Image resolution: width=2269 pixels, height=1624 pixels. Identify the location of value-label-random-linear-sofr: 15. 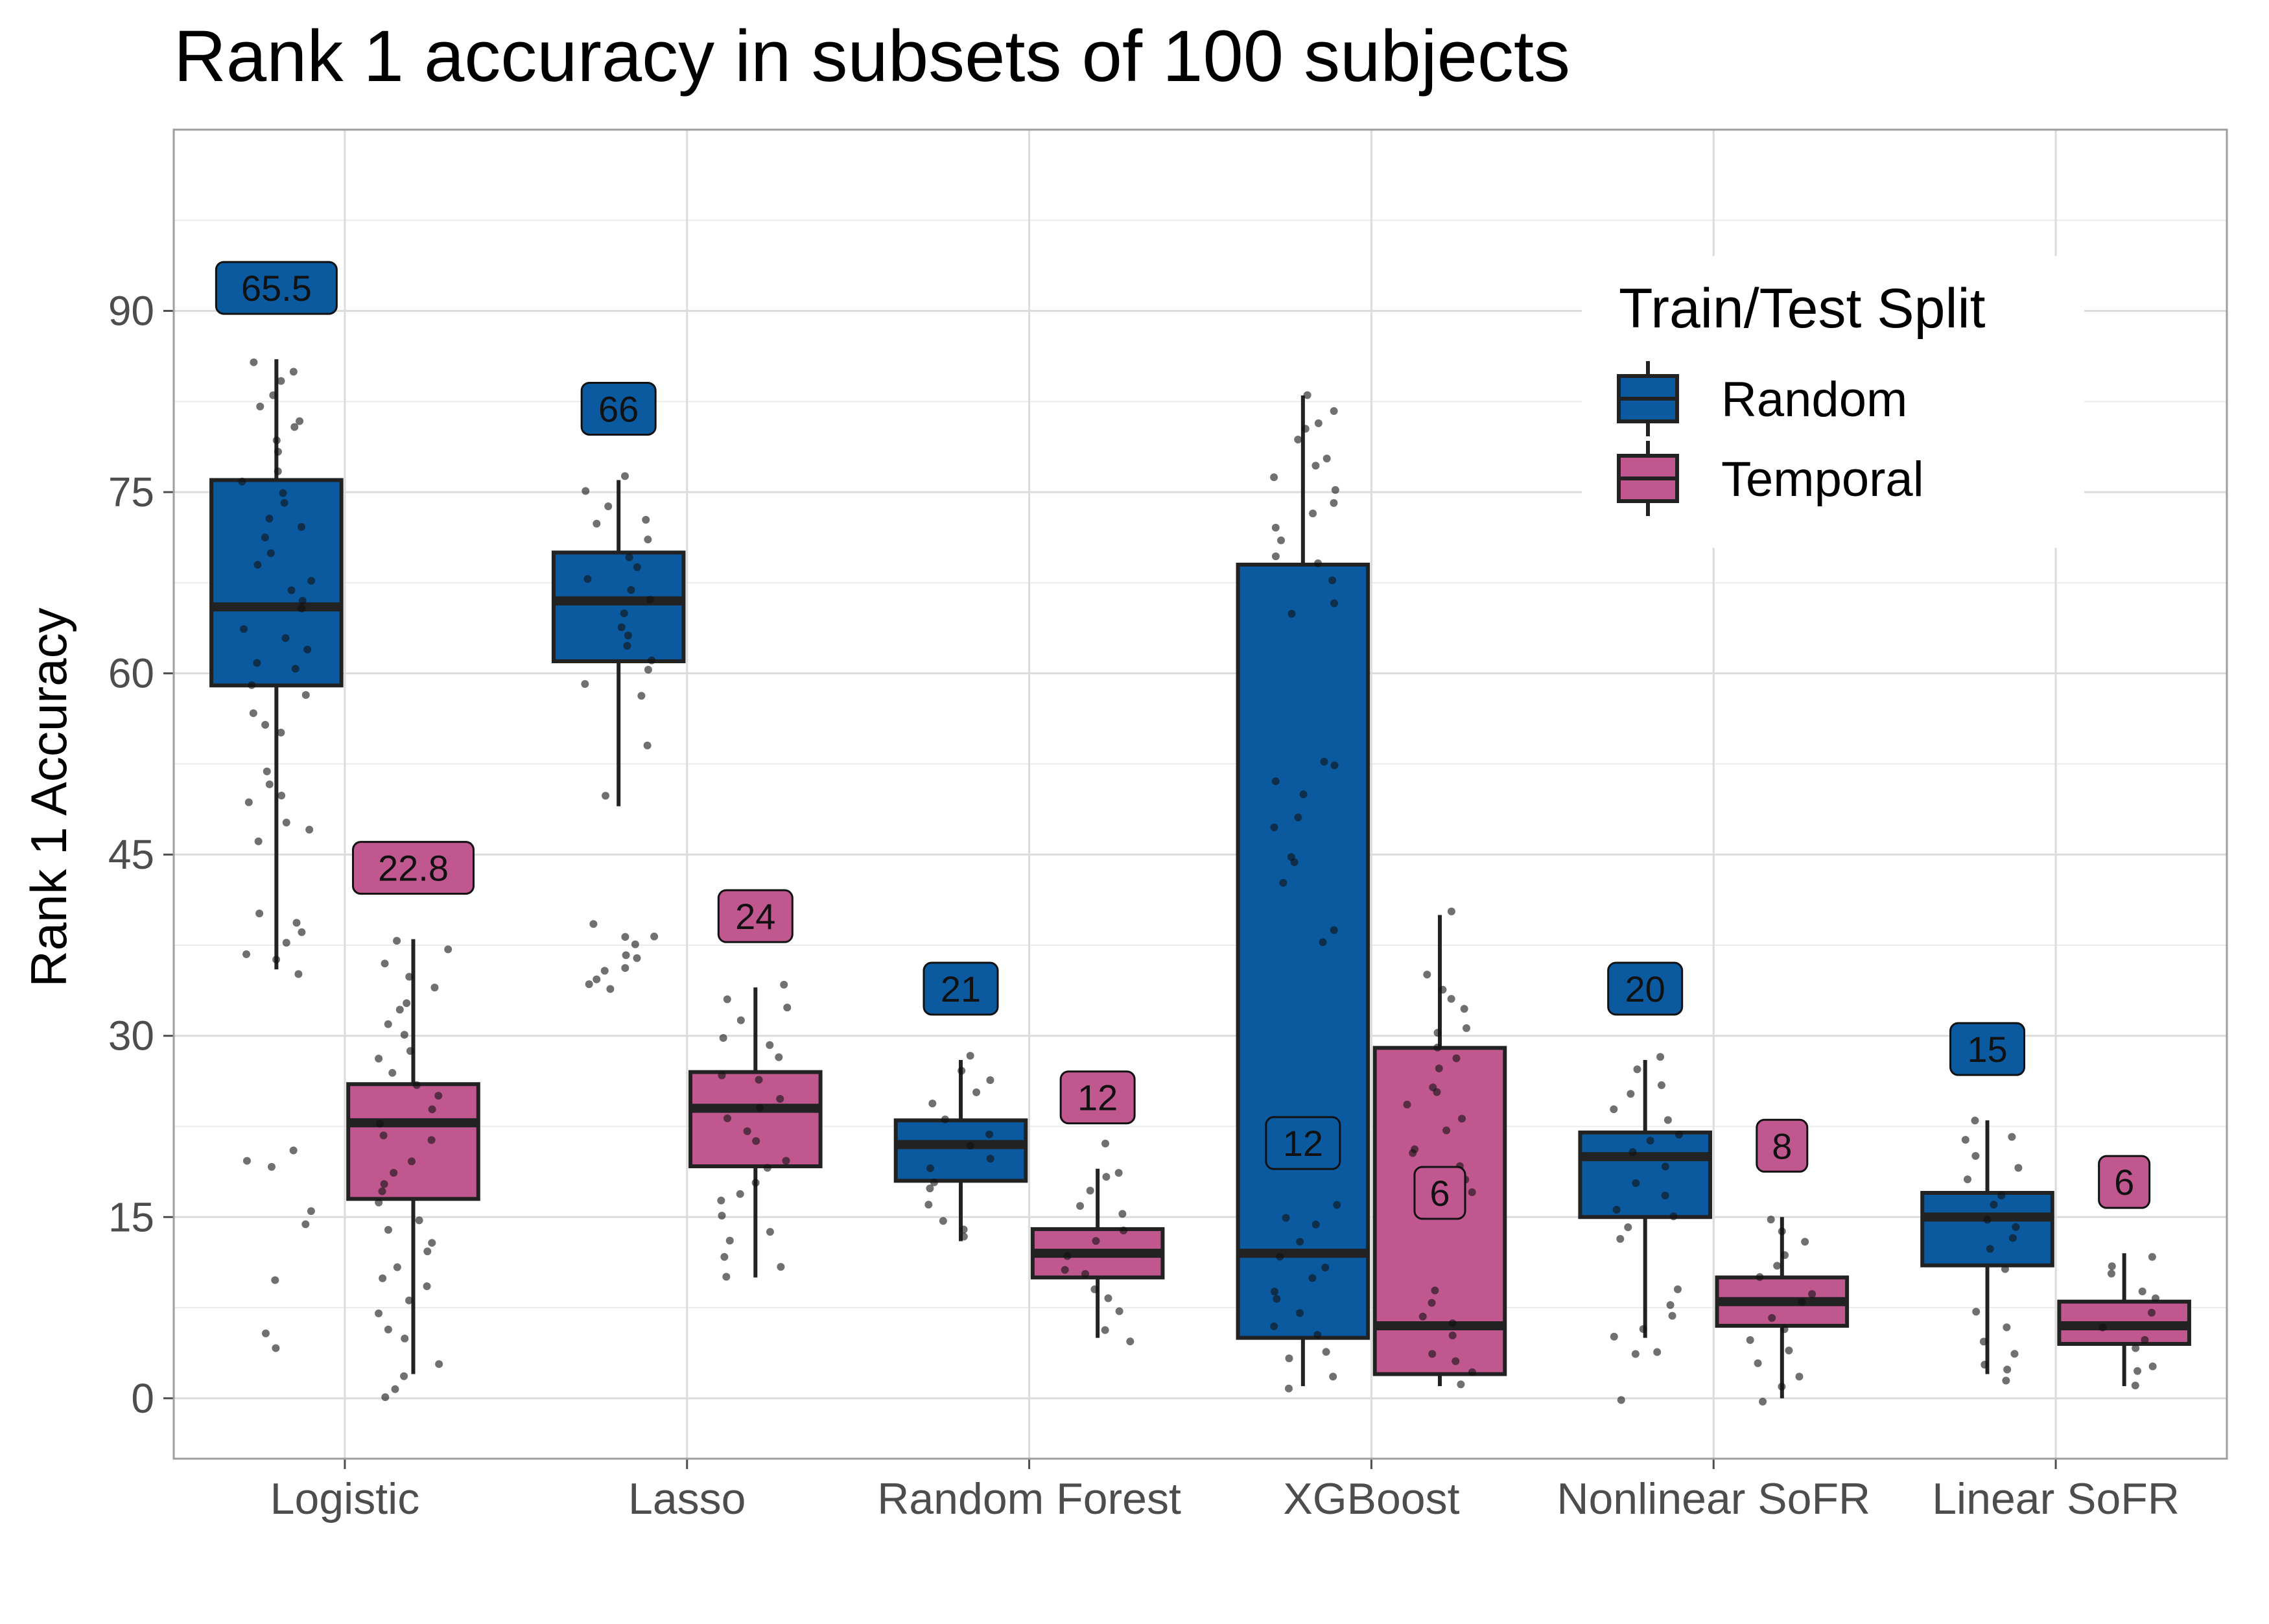
(1987, 1049).